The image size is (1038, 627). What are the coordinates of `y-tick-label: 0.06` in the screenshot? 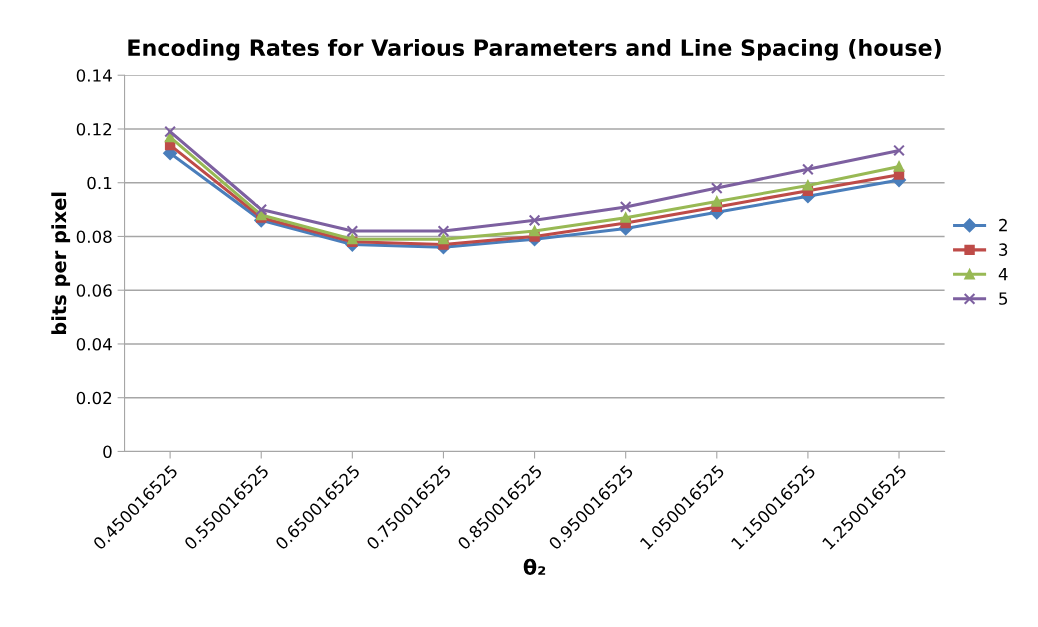 It's located at (94, 290).